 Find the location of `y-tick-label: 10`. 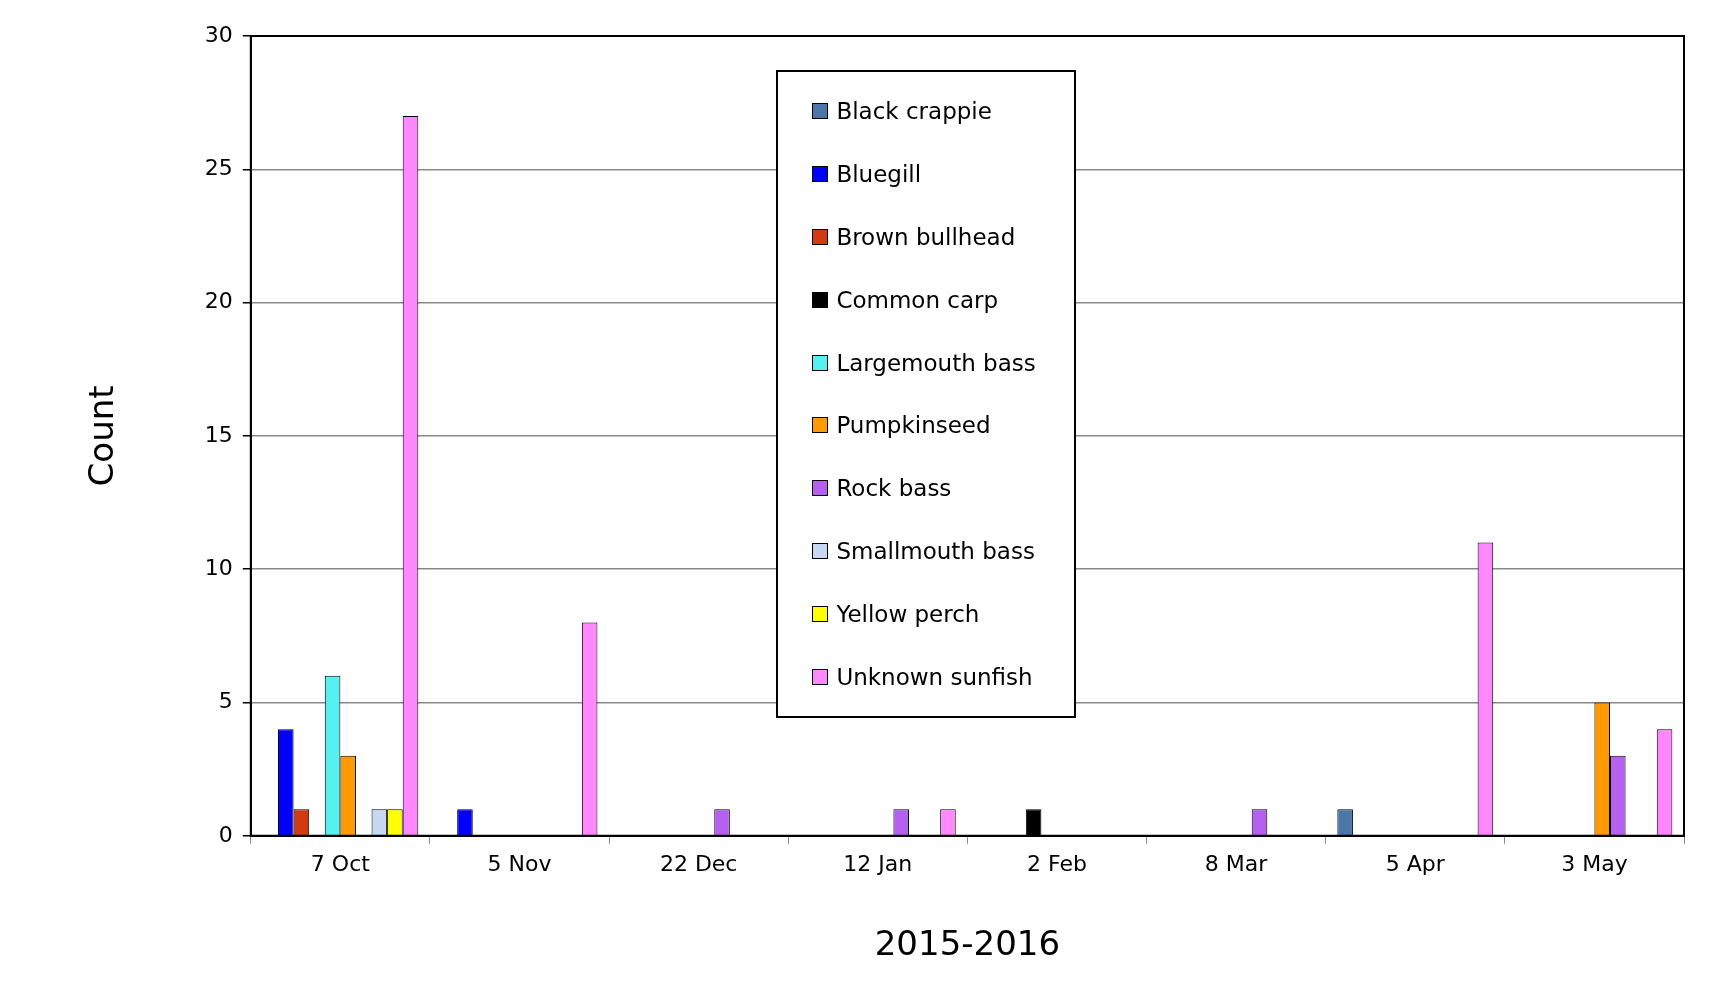

y-tick-label: 10 is located at coordinates (218, 567).